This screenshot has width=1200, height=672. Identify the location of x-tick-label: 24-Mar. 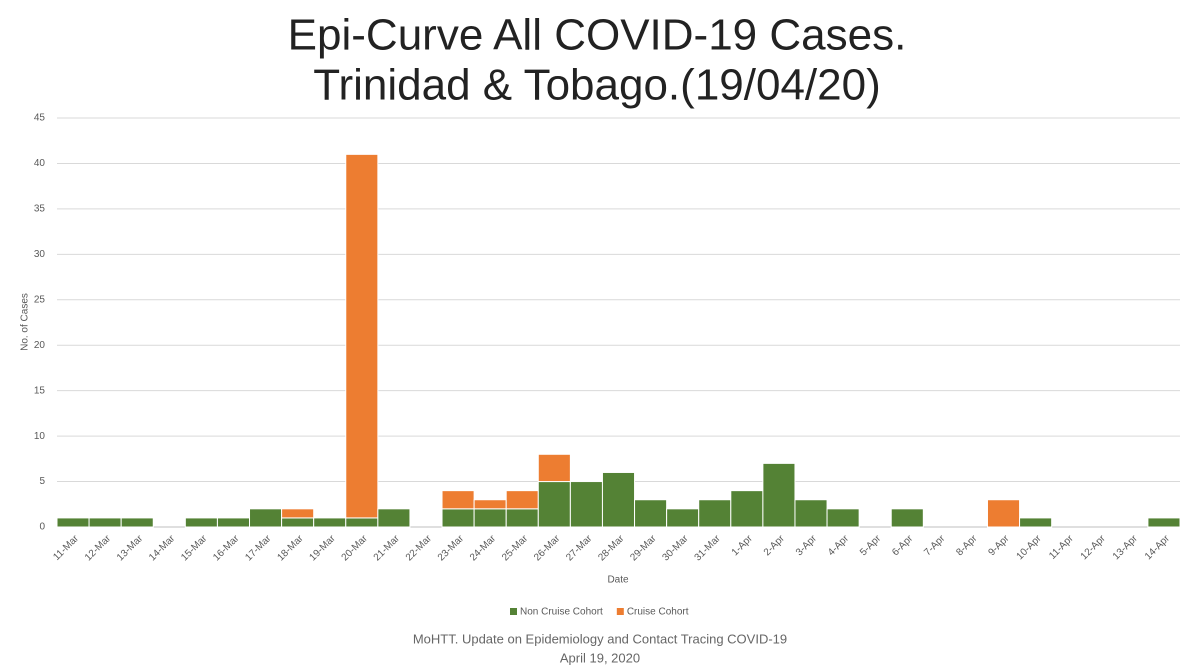
(483, 548).